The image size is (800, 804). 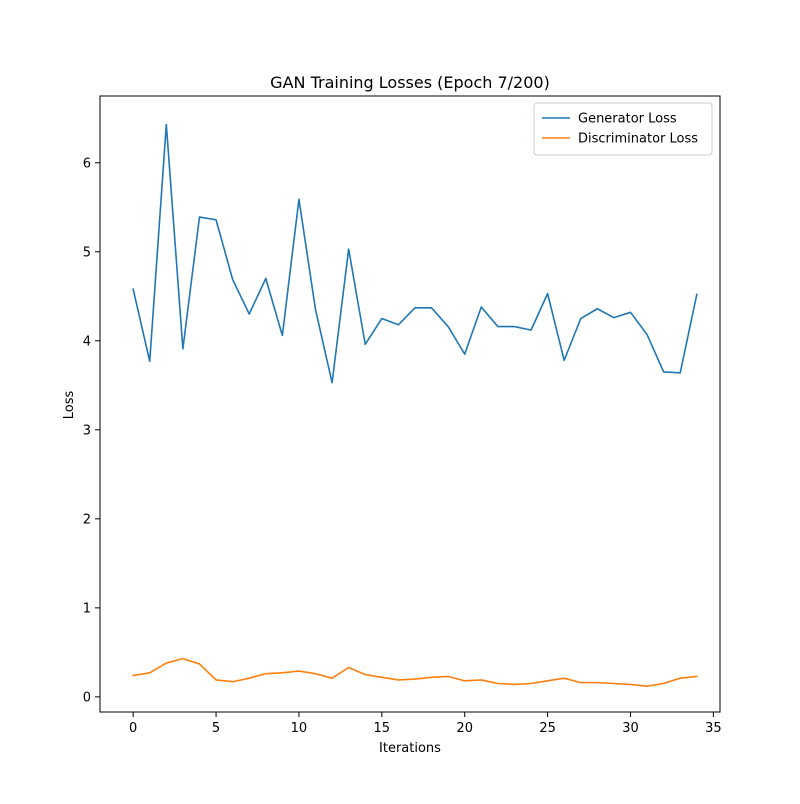 I want to click on x-tick-label: 20, so click(x=464, y=728).